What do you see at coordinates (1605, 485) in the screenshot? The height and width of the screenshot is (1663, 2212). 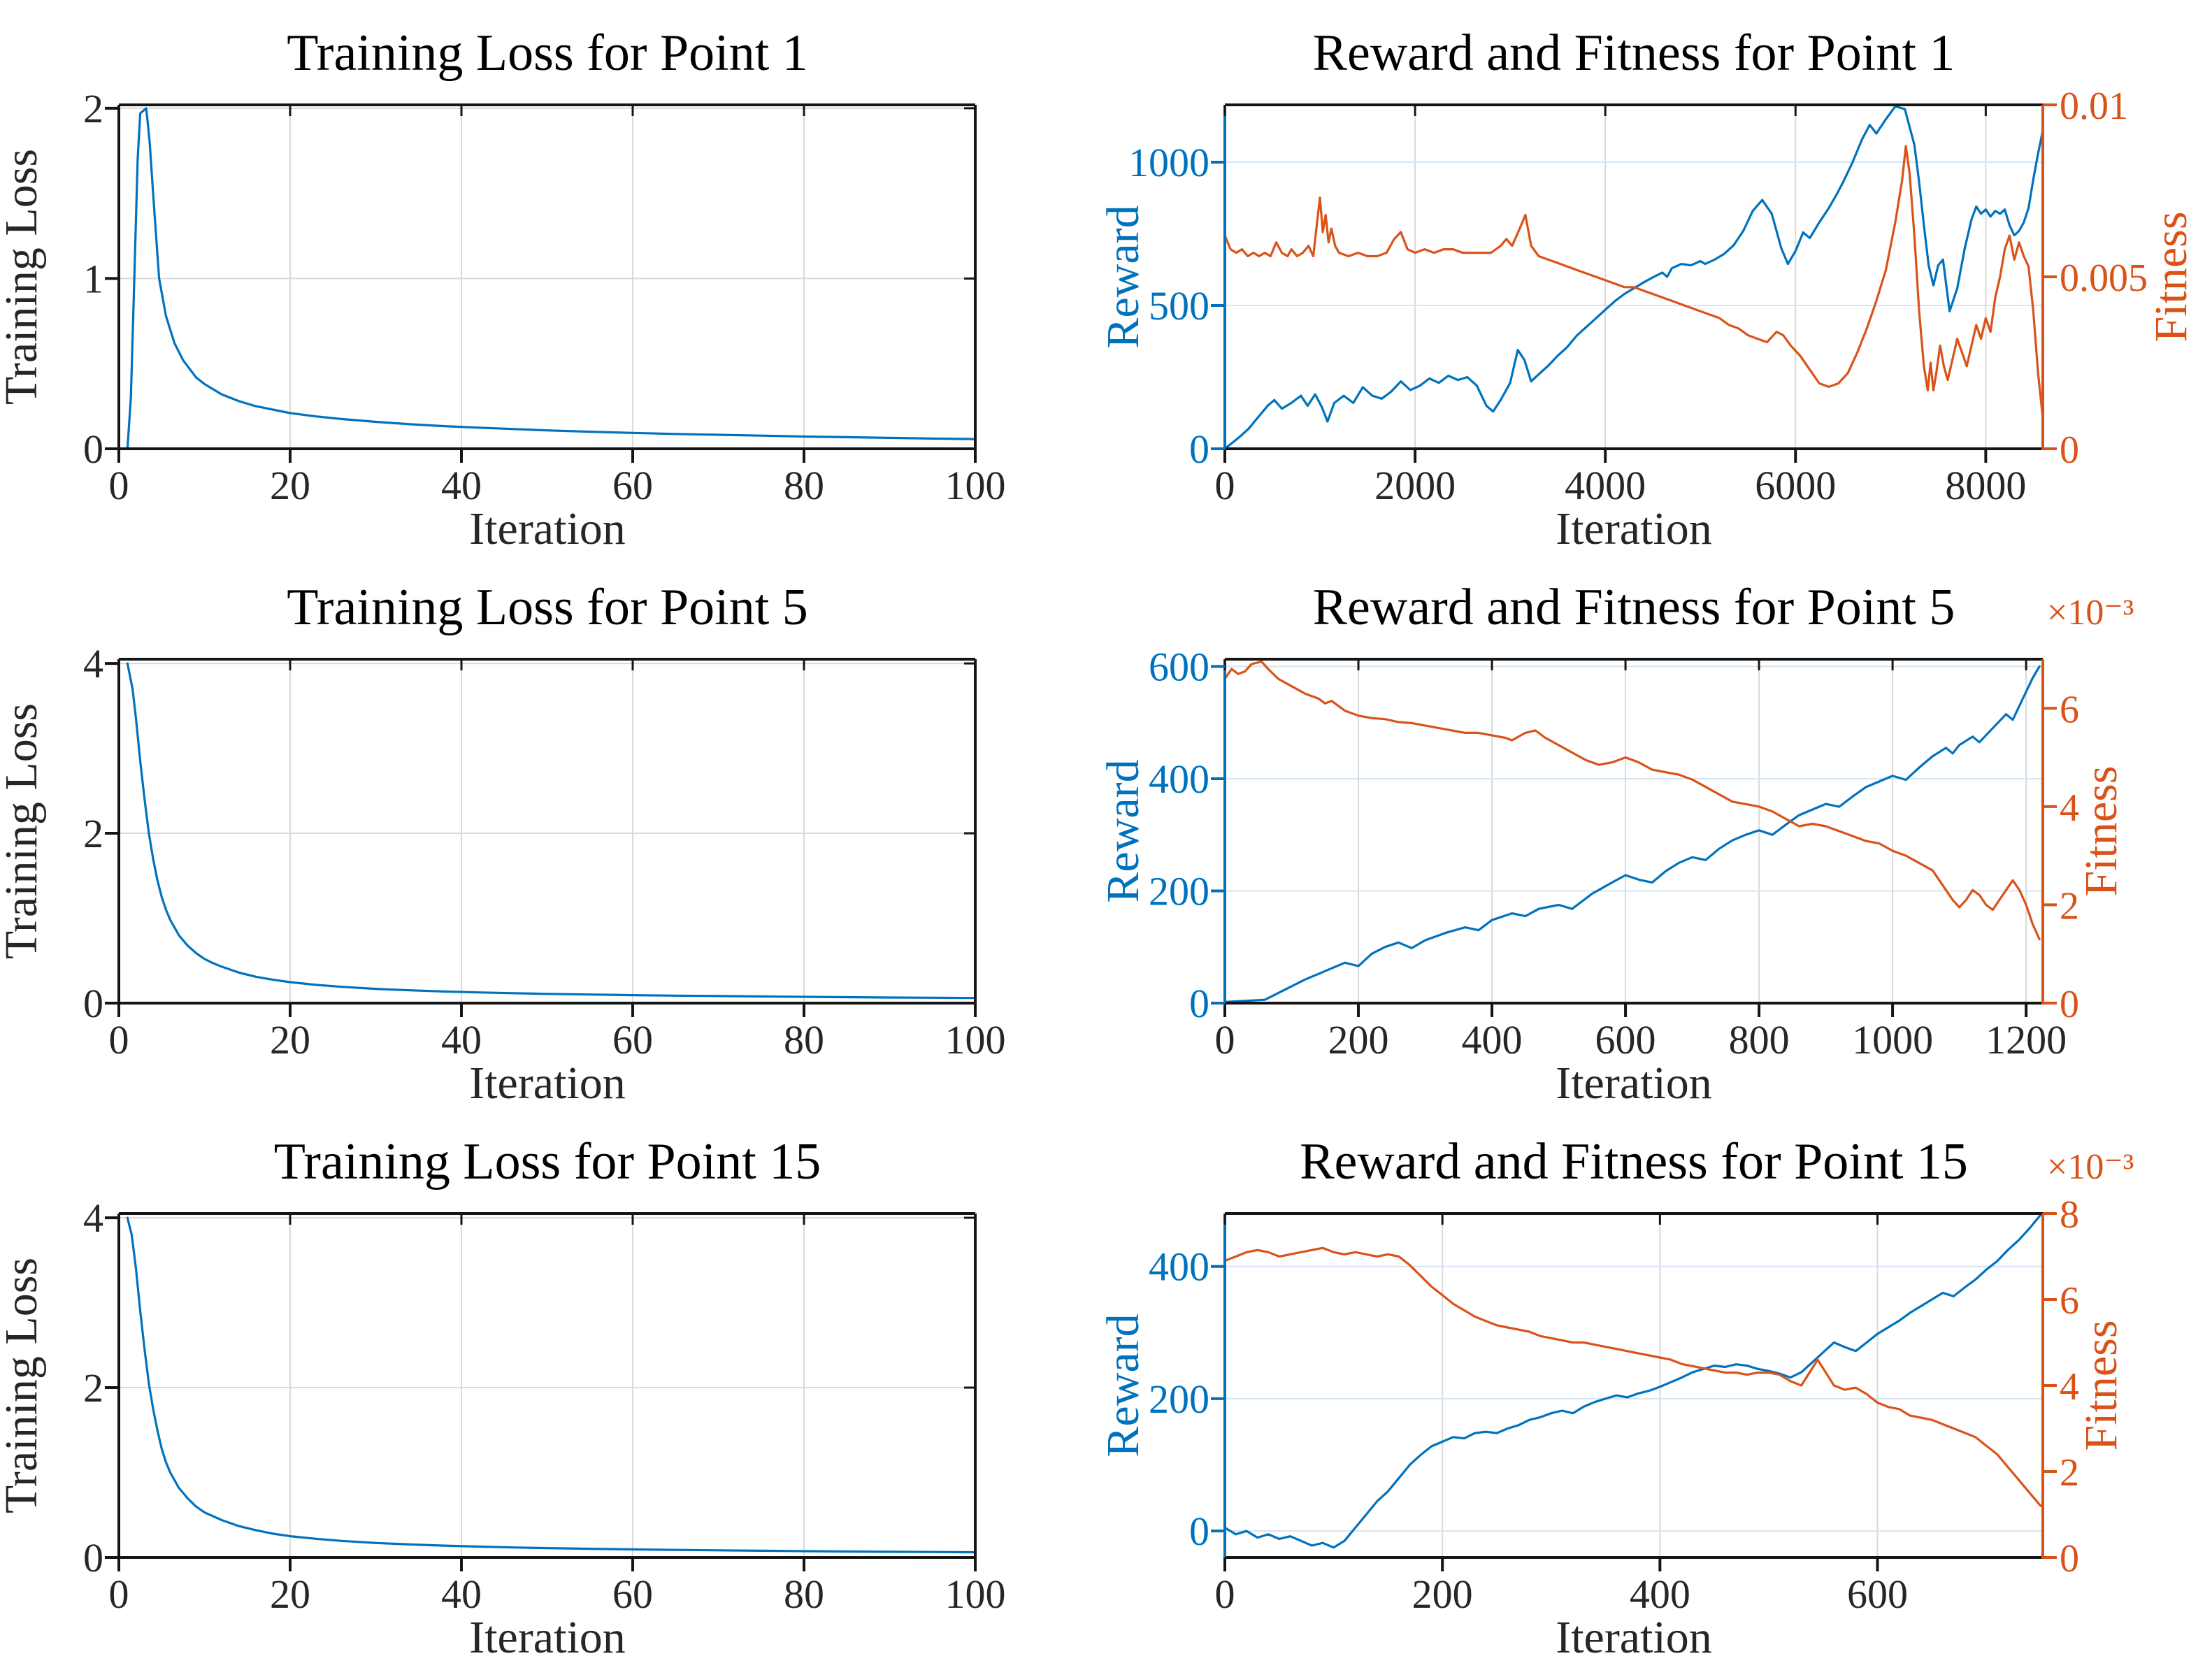 I see `x-tick-label: 4000` at bounding box center [1605, 485].